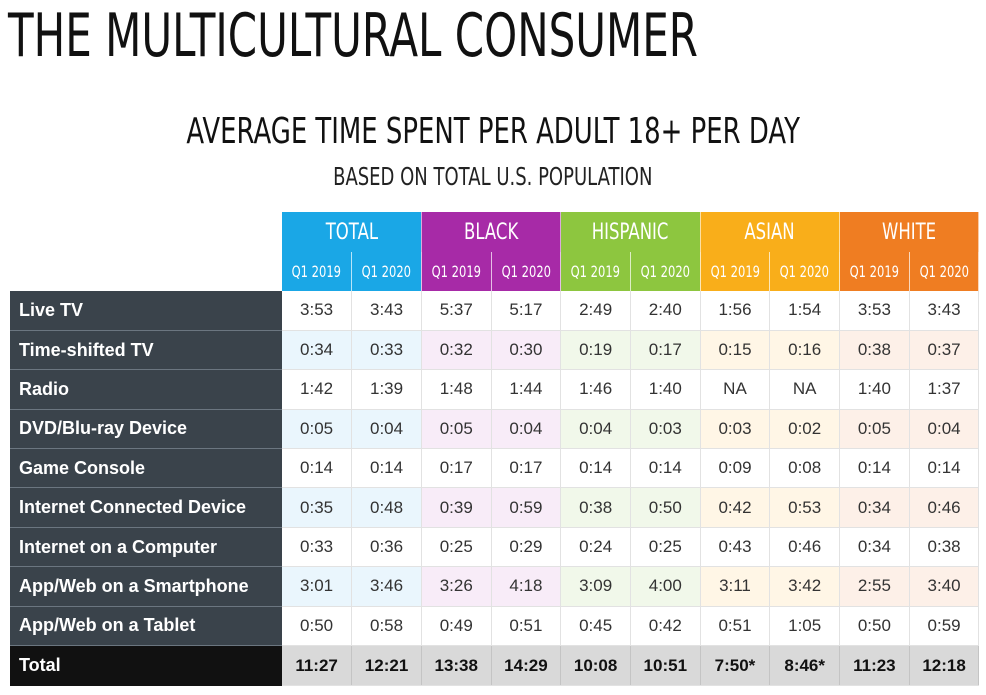  What do you see at coordinates (146, 350) in the screenshot?
I see `row-label: Time-shifted TV` at bounding box center [146, 350].